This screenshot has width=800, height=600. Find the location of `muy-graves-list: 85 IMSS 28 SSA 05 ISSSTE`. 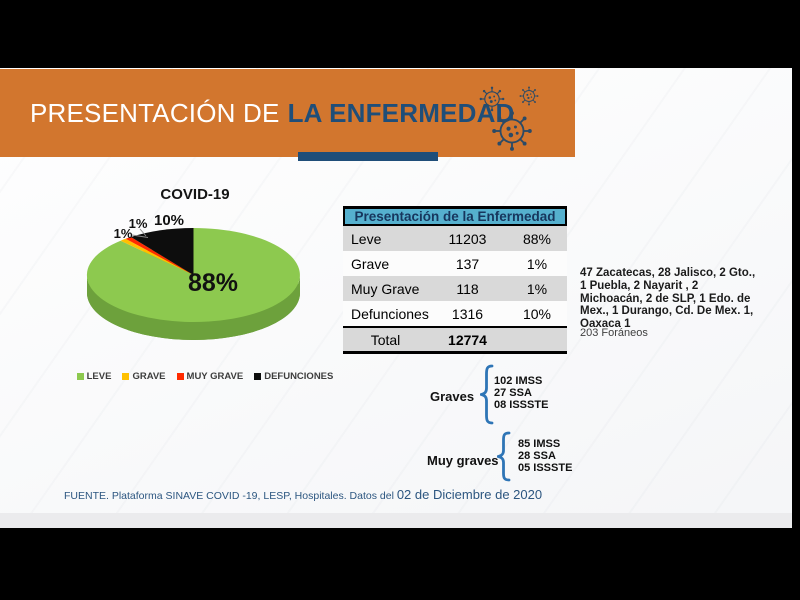

muy-graves-list: 85 IMSS 28 SSA 05 ISSSTE is located at coordinates (545, 456).